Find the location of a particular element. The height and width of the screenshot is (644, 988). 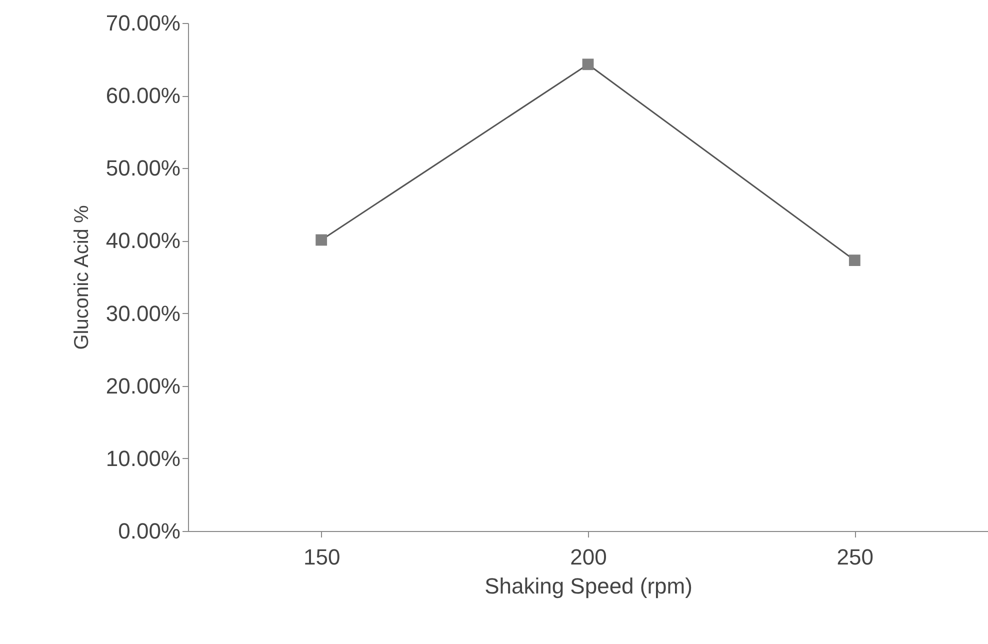

y-tick-label: 50.00% is located at coordinates (143, 168).